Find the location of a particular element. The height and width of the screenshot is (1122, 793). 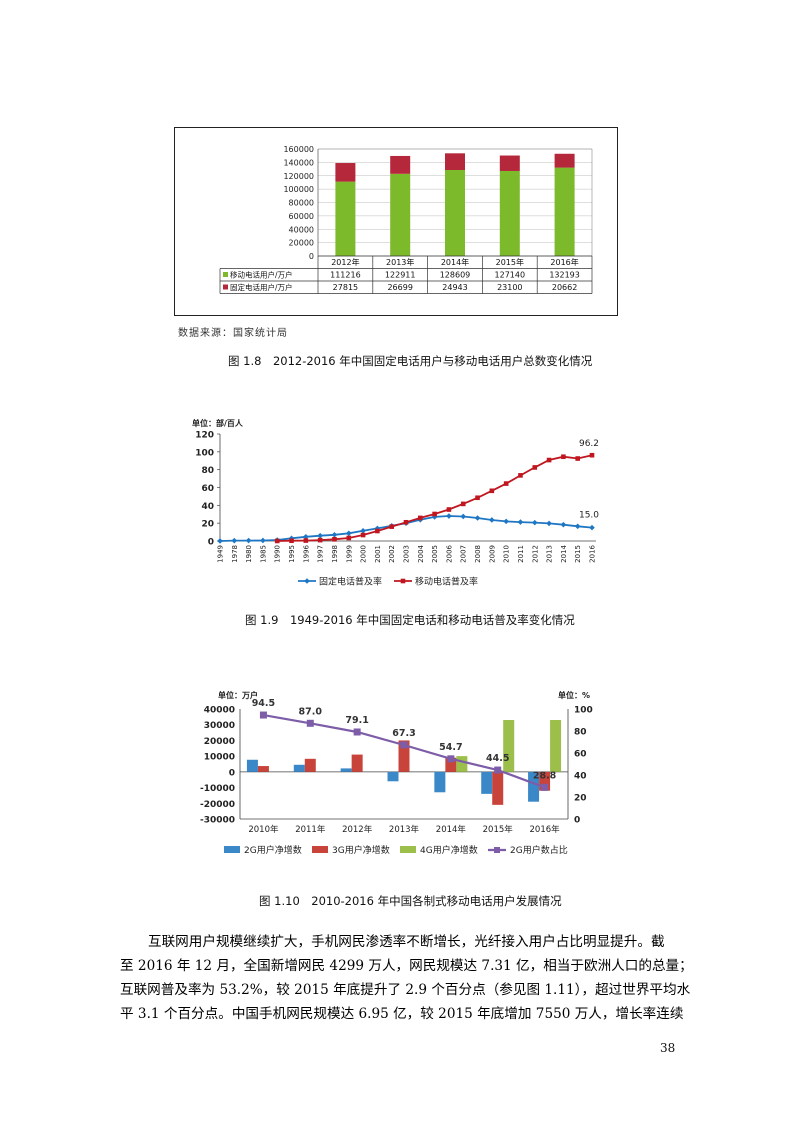

figure-1-caption: 图 1.8 2012-2016 年中国固定电话用户与移动电话用户总数变化情况 is located at coordinates (410, 361).